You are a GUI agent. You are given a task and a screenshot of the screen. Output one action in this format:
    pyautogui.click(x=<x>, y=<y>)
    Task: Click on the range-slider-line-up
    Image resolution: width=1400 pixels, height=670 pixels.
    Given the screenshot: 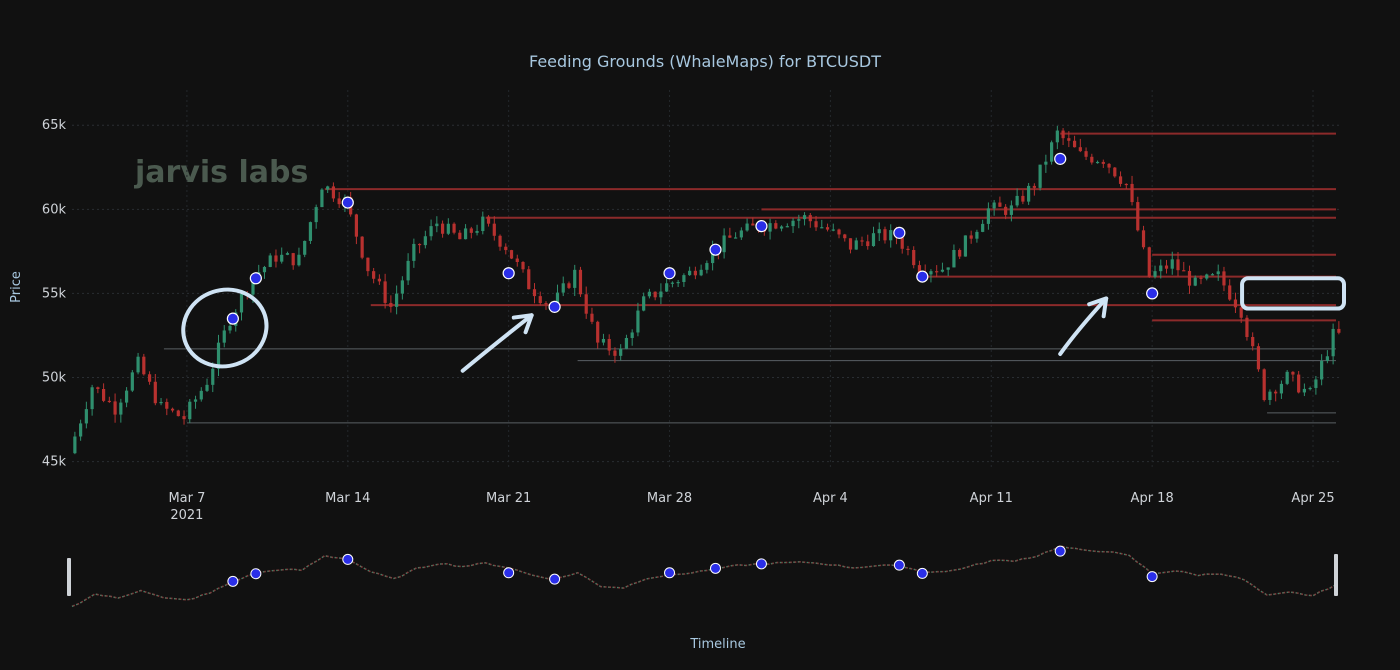 What is the action you would take?
    pyautogui.click(x=704, y=576)
    